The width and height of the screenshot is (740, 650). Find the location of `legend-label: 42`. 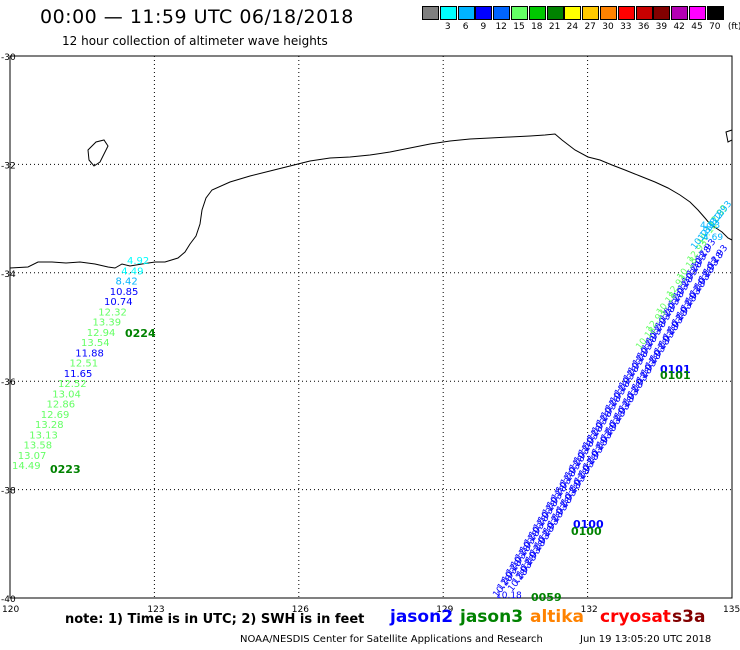

legend-label: 42 is located at coordinates (679, 27).